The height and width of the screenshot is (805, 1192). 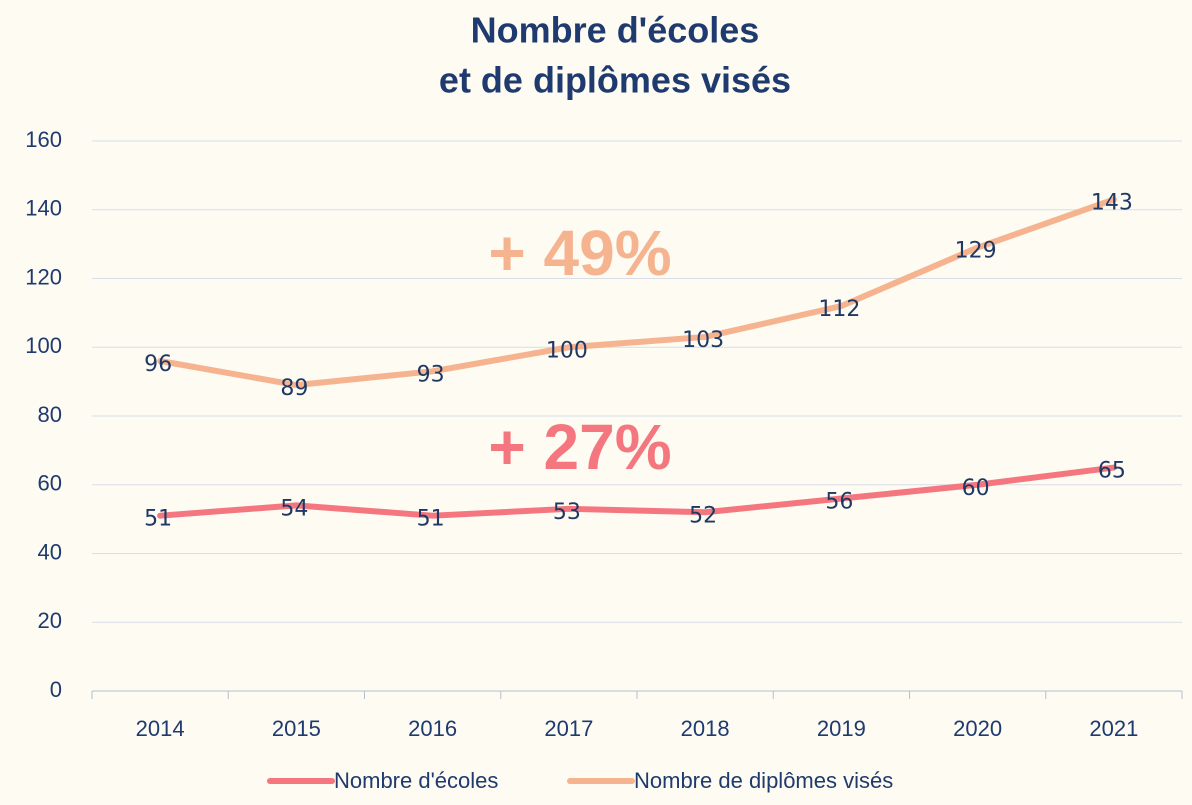 What do you see at coordinates (50, 620) in the screenshot?
I see `y-tick-label: 20` at bounding box center [50, 620].